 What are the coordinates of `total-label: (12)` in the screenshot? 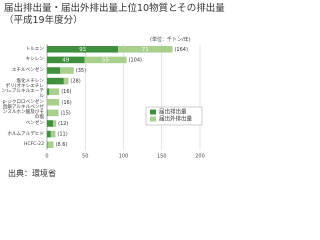 It's located at (63, 124).